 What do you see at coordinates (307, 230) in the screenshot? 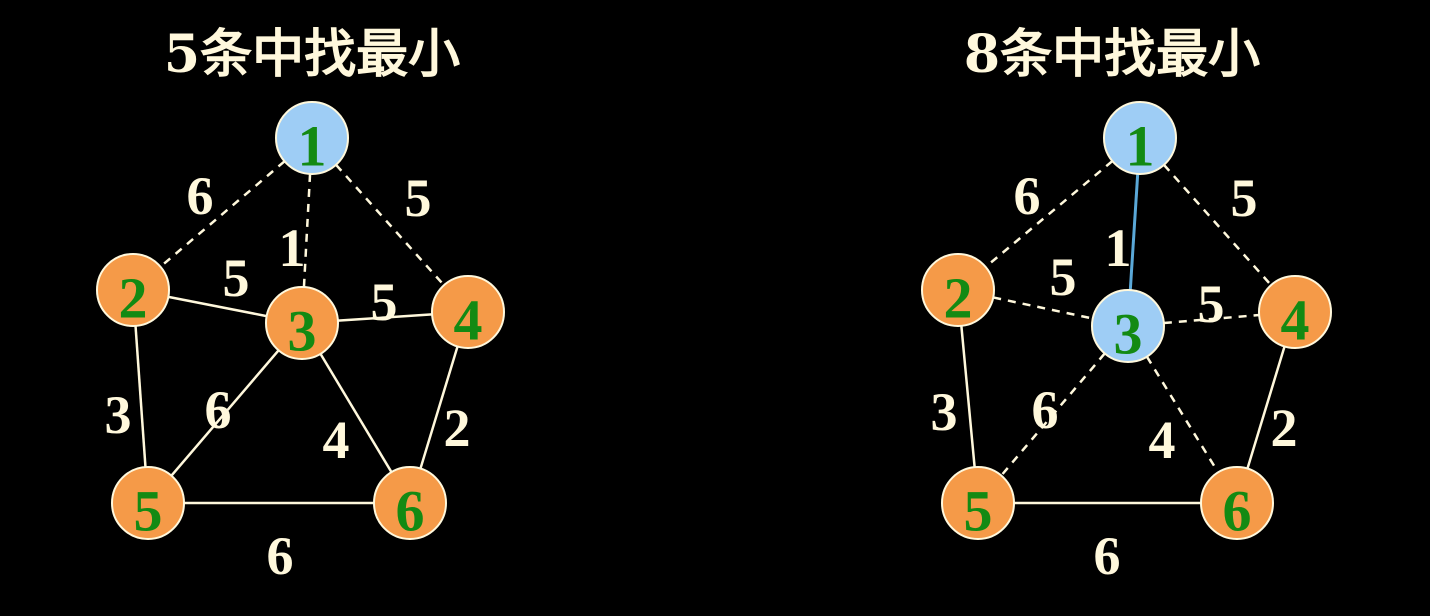
I see `edge-1-3-candidate` at bounding box center [307, 230].